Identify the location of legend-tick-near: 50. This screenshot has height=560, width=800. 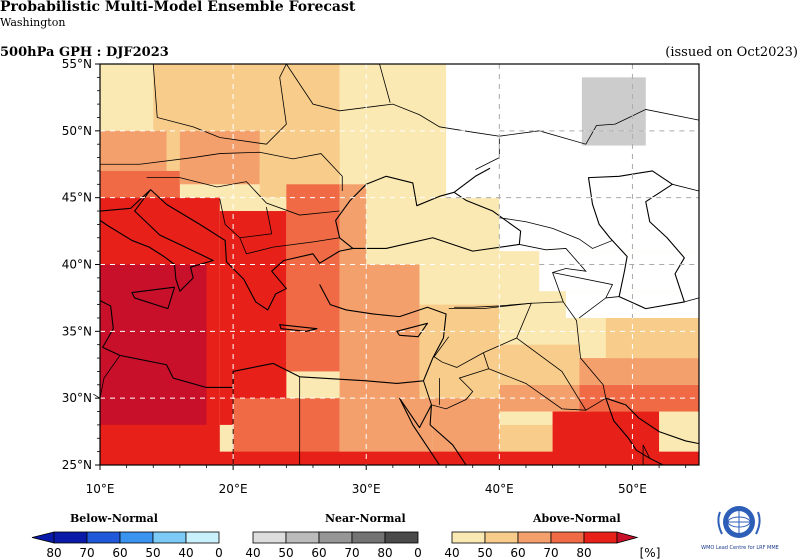
(285, 553).